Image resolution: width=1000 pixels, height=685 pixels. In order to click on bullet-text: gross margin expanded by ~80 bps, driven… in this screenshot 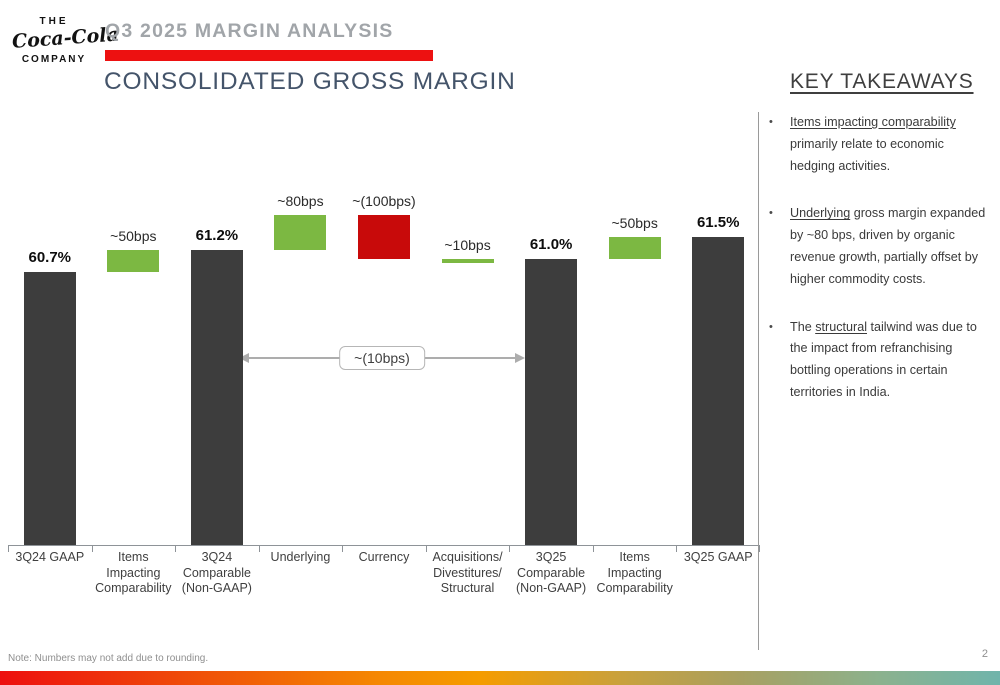, I will do `click(888, 246)`.